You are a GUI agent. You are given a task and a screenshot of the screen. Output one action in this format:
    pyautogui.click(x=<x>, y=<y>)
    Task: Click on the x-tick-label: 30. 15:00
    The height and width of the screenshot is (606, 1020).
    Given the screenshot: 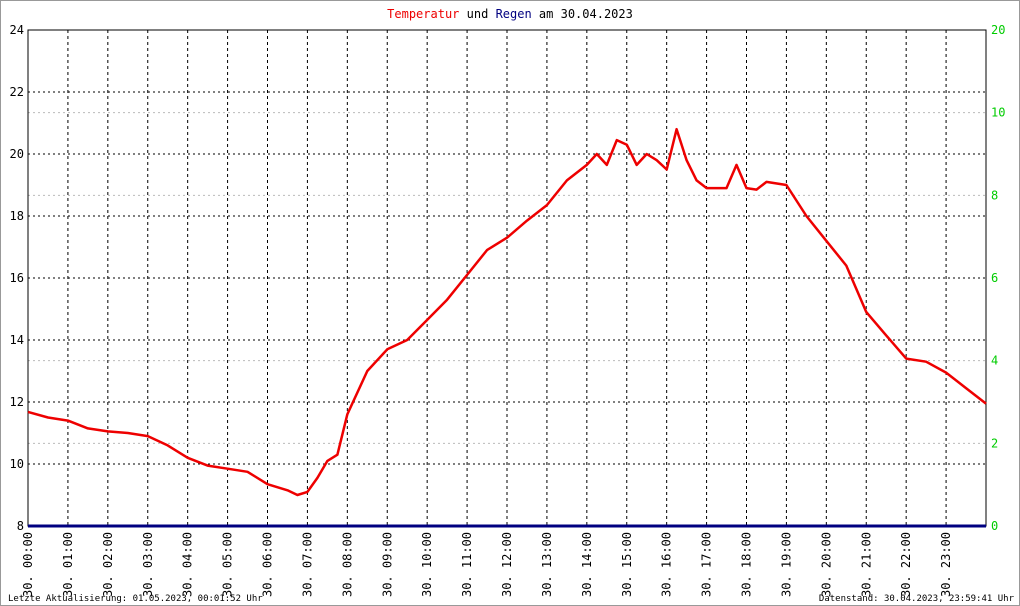 What is the action you would take?
    pyautogui.click(x=627, y=564)
    